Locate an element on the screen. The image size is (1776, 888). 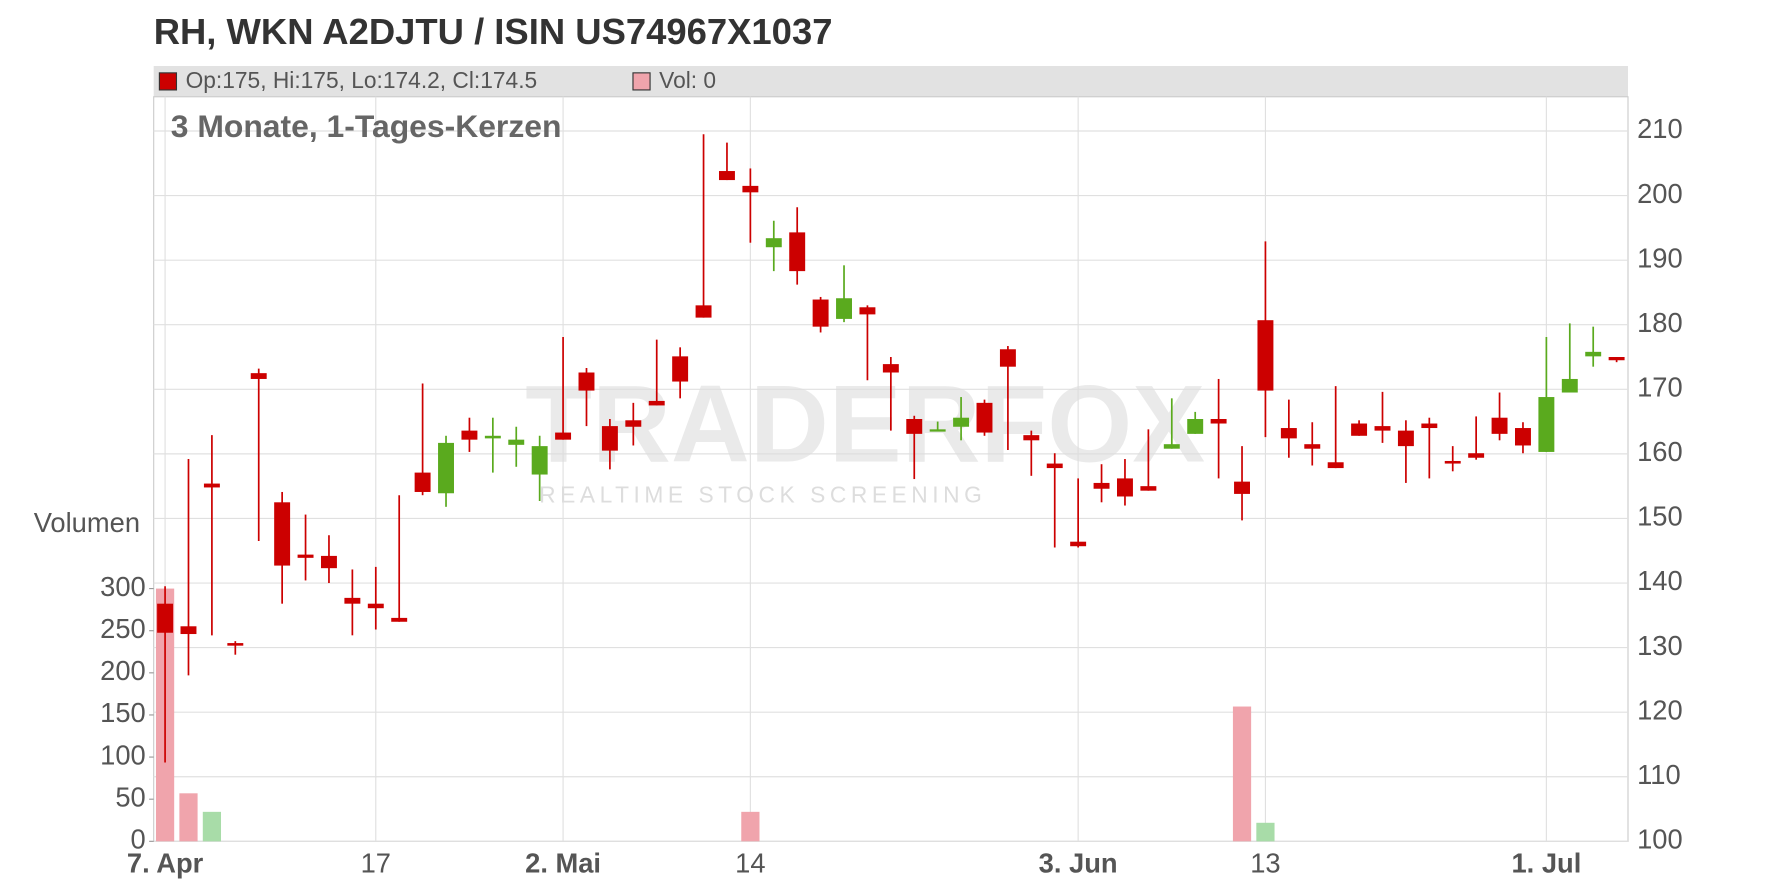
legend-bar is located at coordinates (891, 81).